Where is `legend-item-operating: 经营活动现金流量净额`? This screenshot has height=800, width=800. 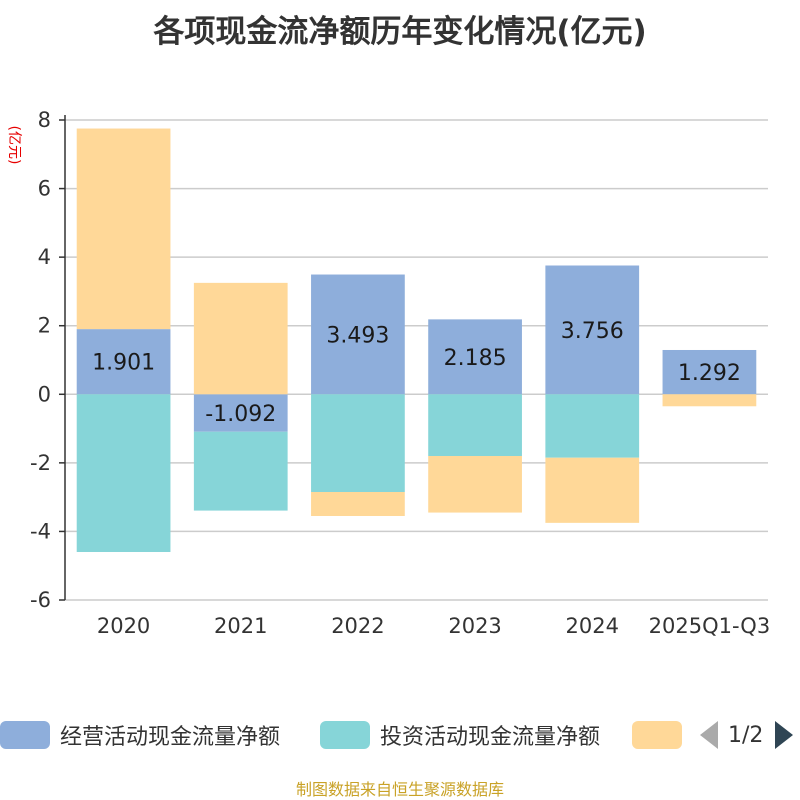 legend-item-operating: 经营活动现金流量净额 is located at coordinates (140, 735).